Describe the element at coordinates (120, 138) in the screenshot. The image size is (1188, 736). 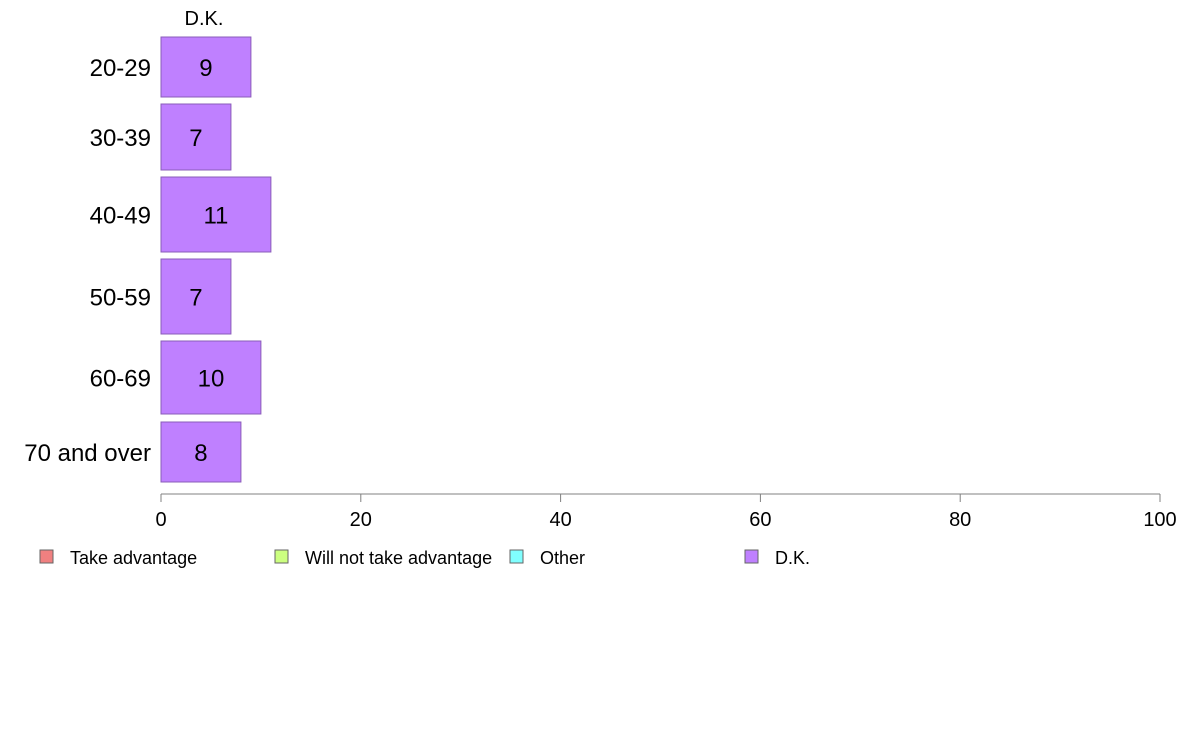
I see `category-label: 30-39` at that location.